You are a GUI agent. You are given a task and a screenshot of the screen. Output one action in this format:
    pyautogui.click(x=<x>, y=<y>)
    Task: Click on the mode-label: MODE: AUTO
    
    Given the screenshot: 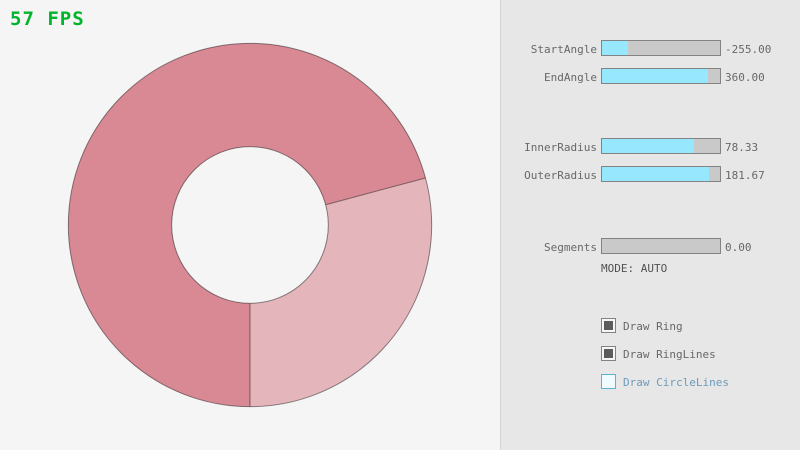 What is the action you would take?
    pyautogui.click(x=634, y=268)
    